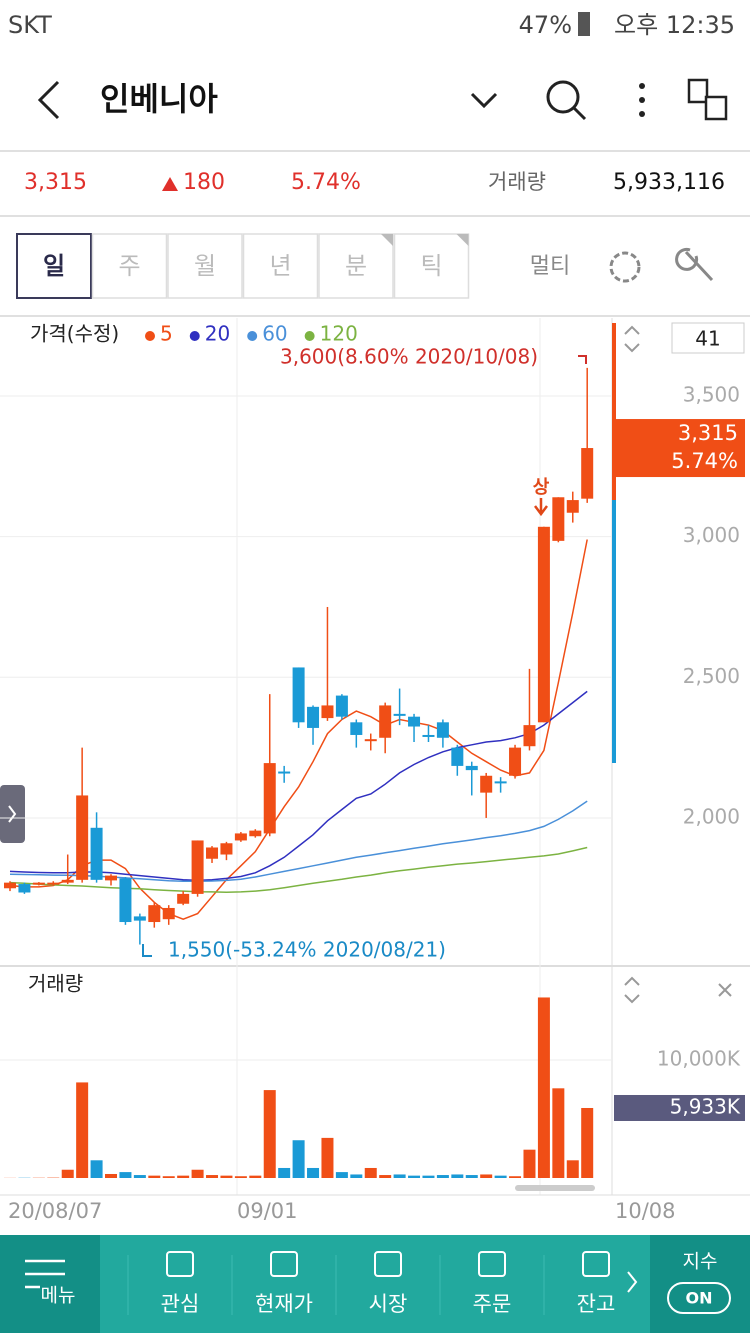 Image resolution: width=750 pixels, height=1337 pixels. I want to click on tab-label: 분, so click(356, 266).